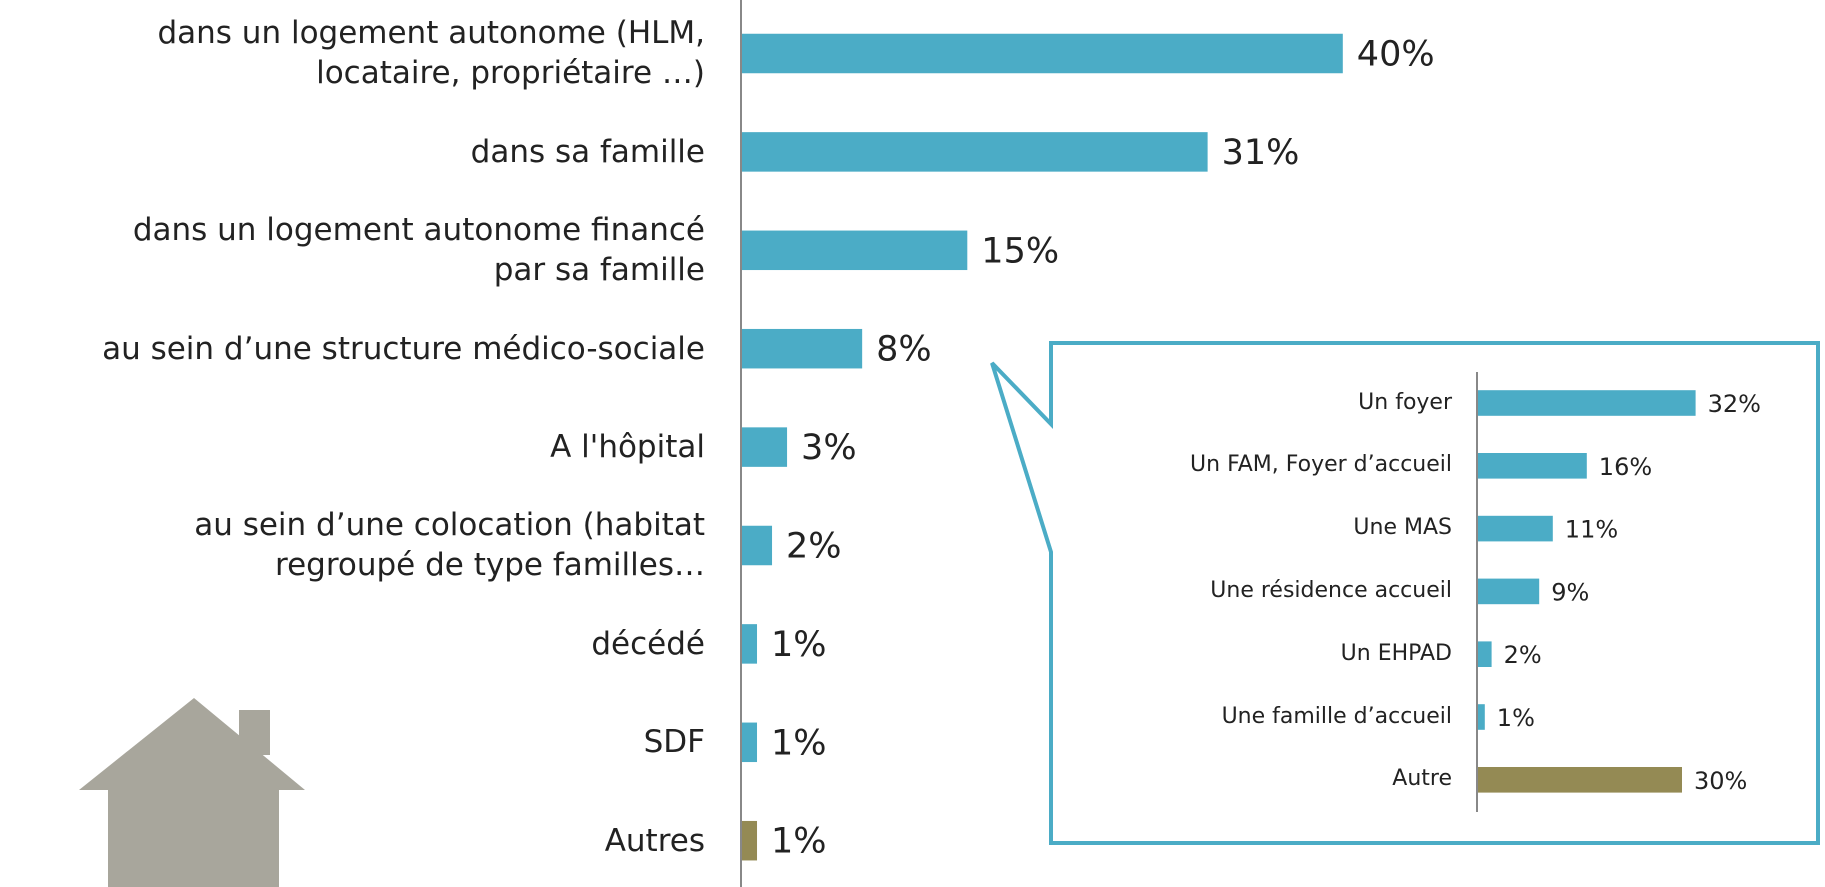  What do you see at coordinates (1591, 530) in the screenshot?
I see `value-label: 11%` at bounding box center [1591, 530].